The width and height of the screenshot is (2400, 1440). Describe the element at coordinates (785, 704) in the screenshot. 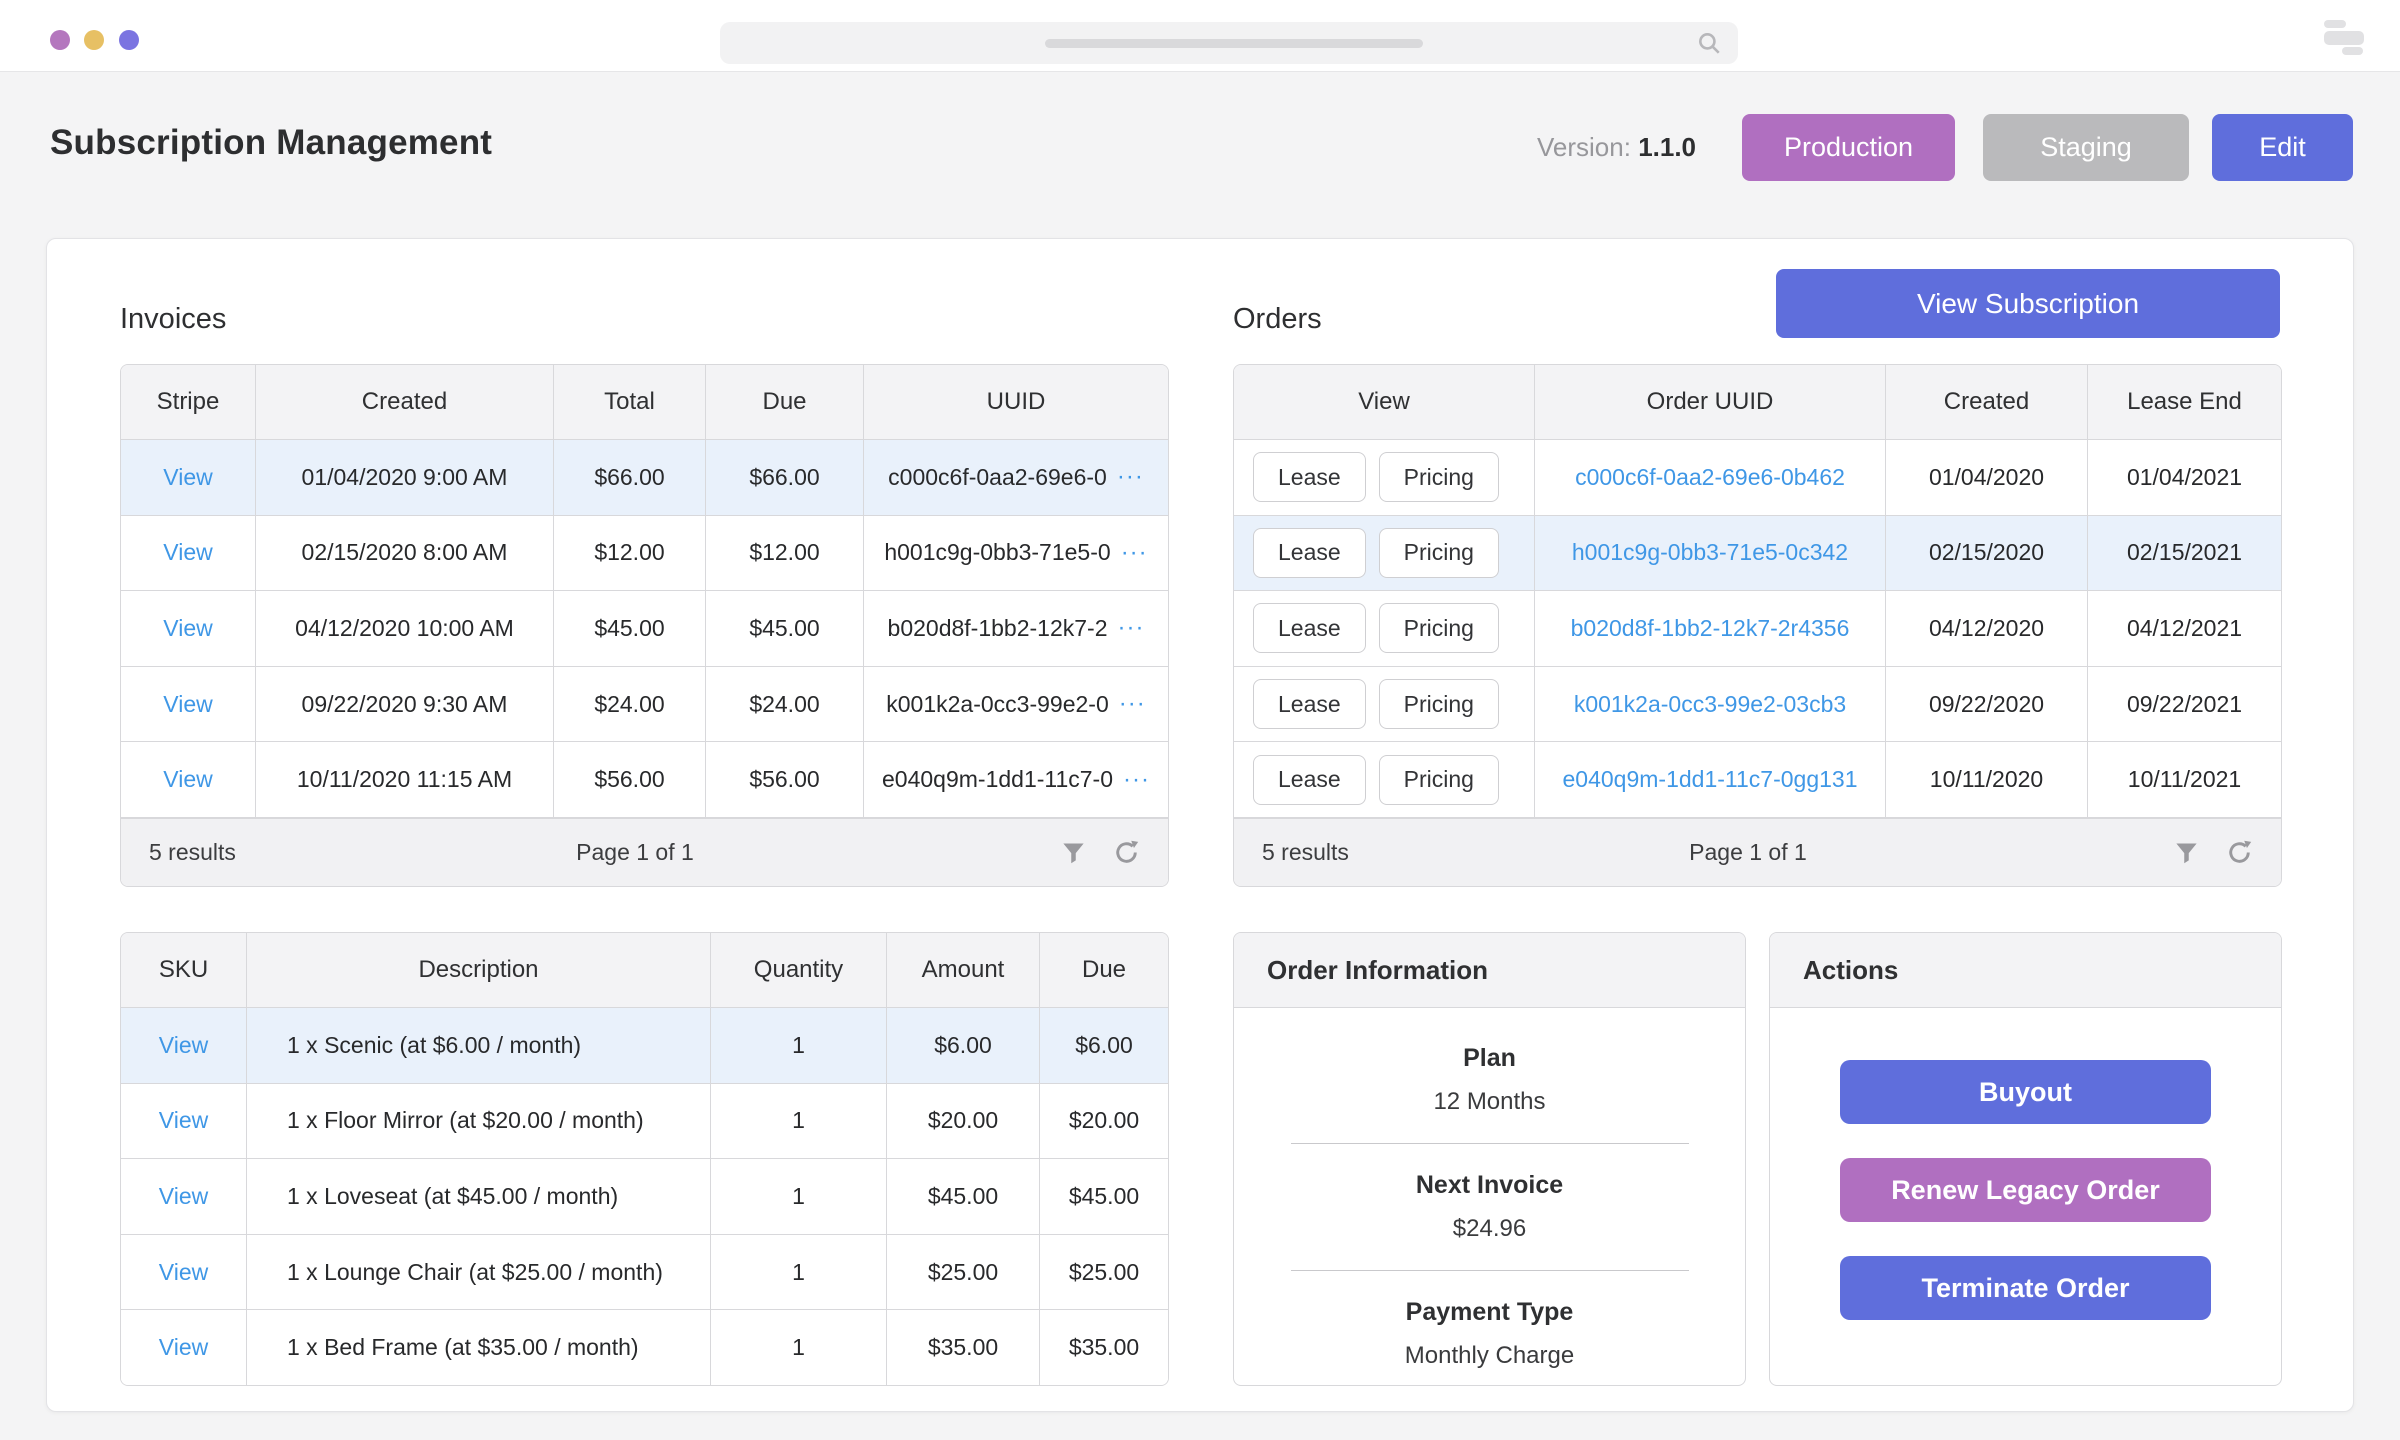

I see `invoice-due: $24.00` at that location.